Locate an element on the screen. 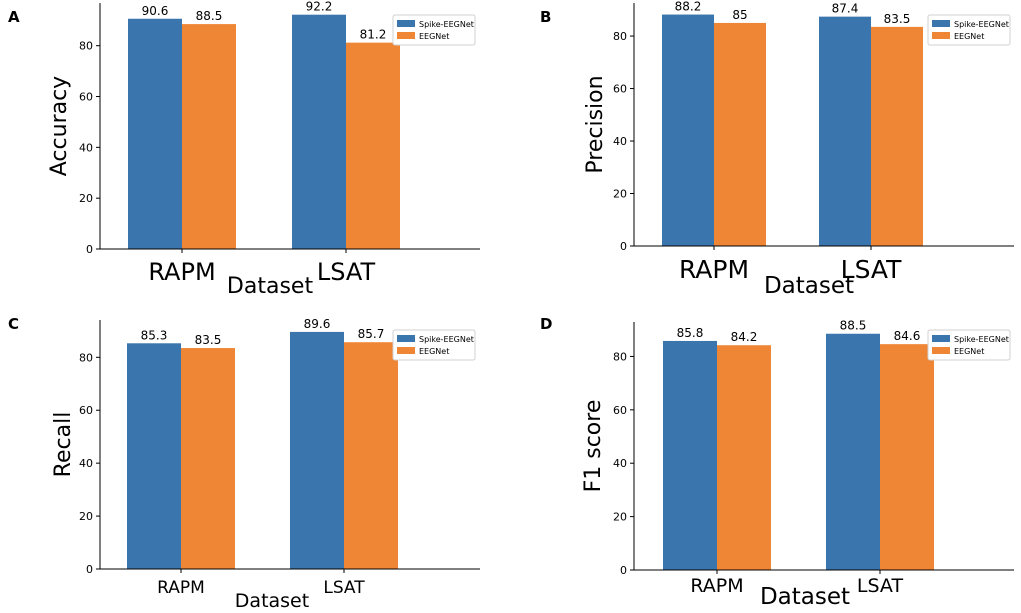  bar-value-label: 85.7 is located at coordinates (371, 334).